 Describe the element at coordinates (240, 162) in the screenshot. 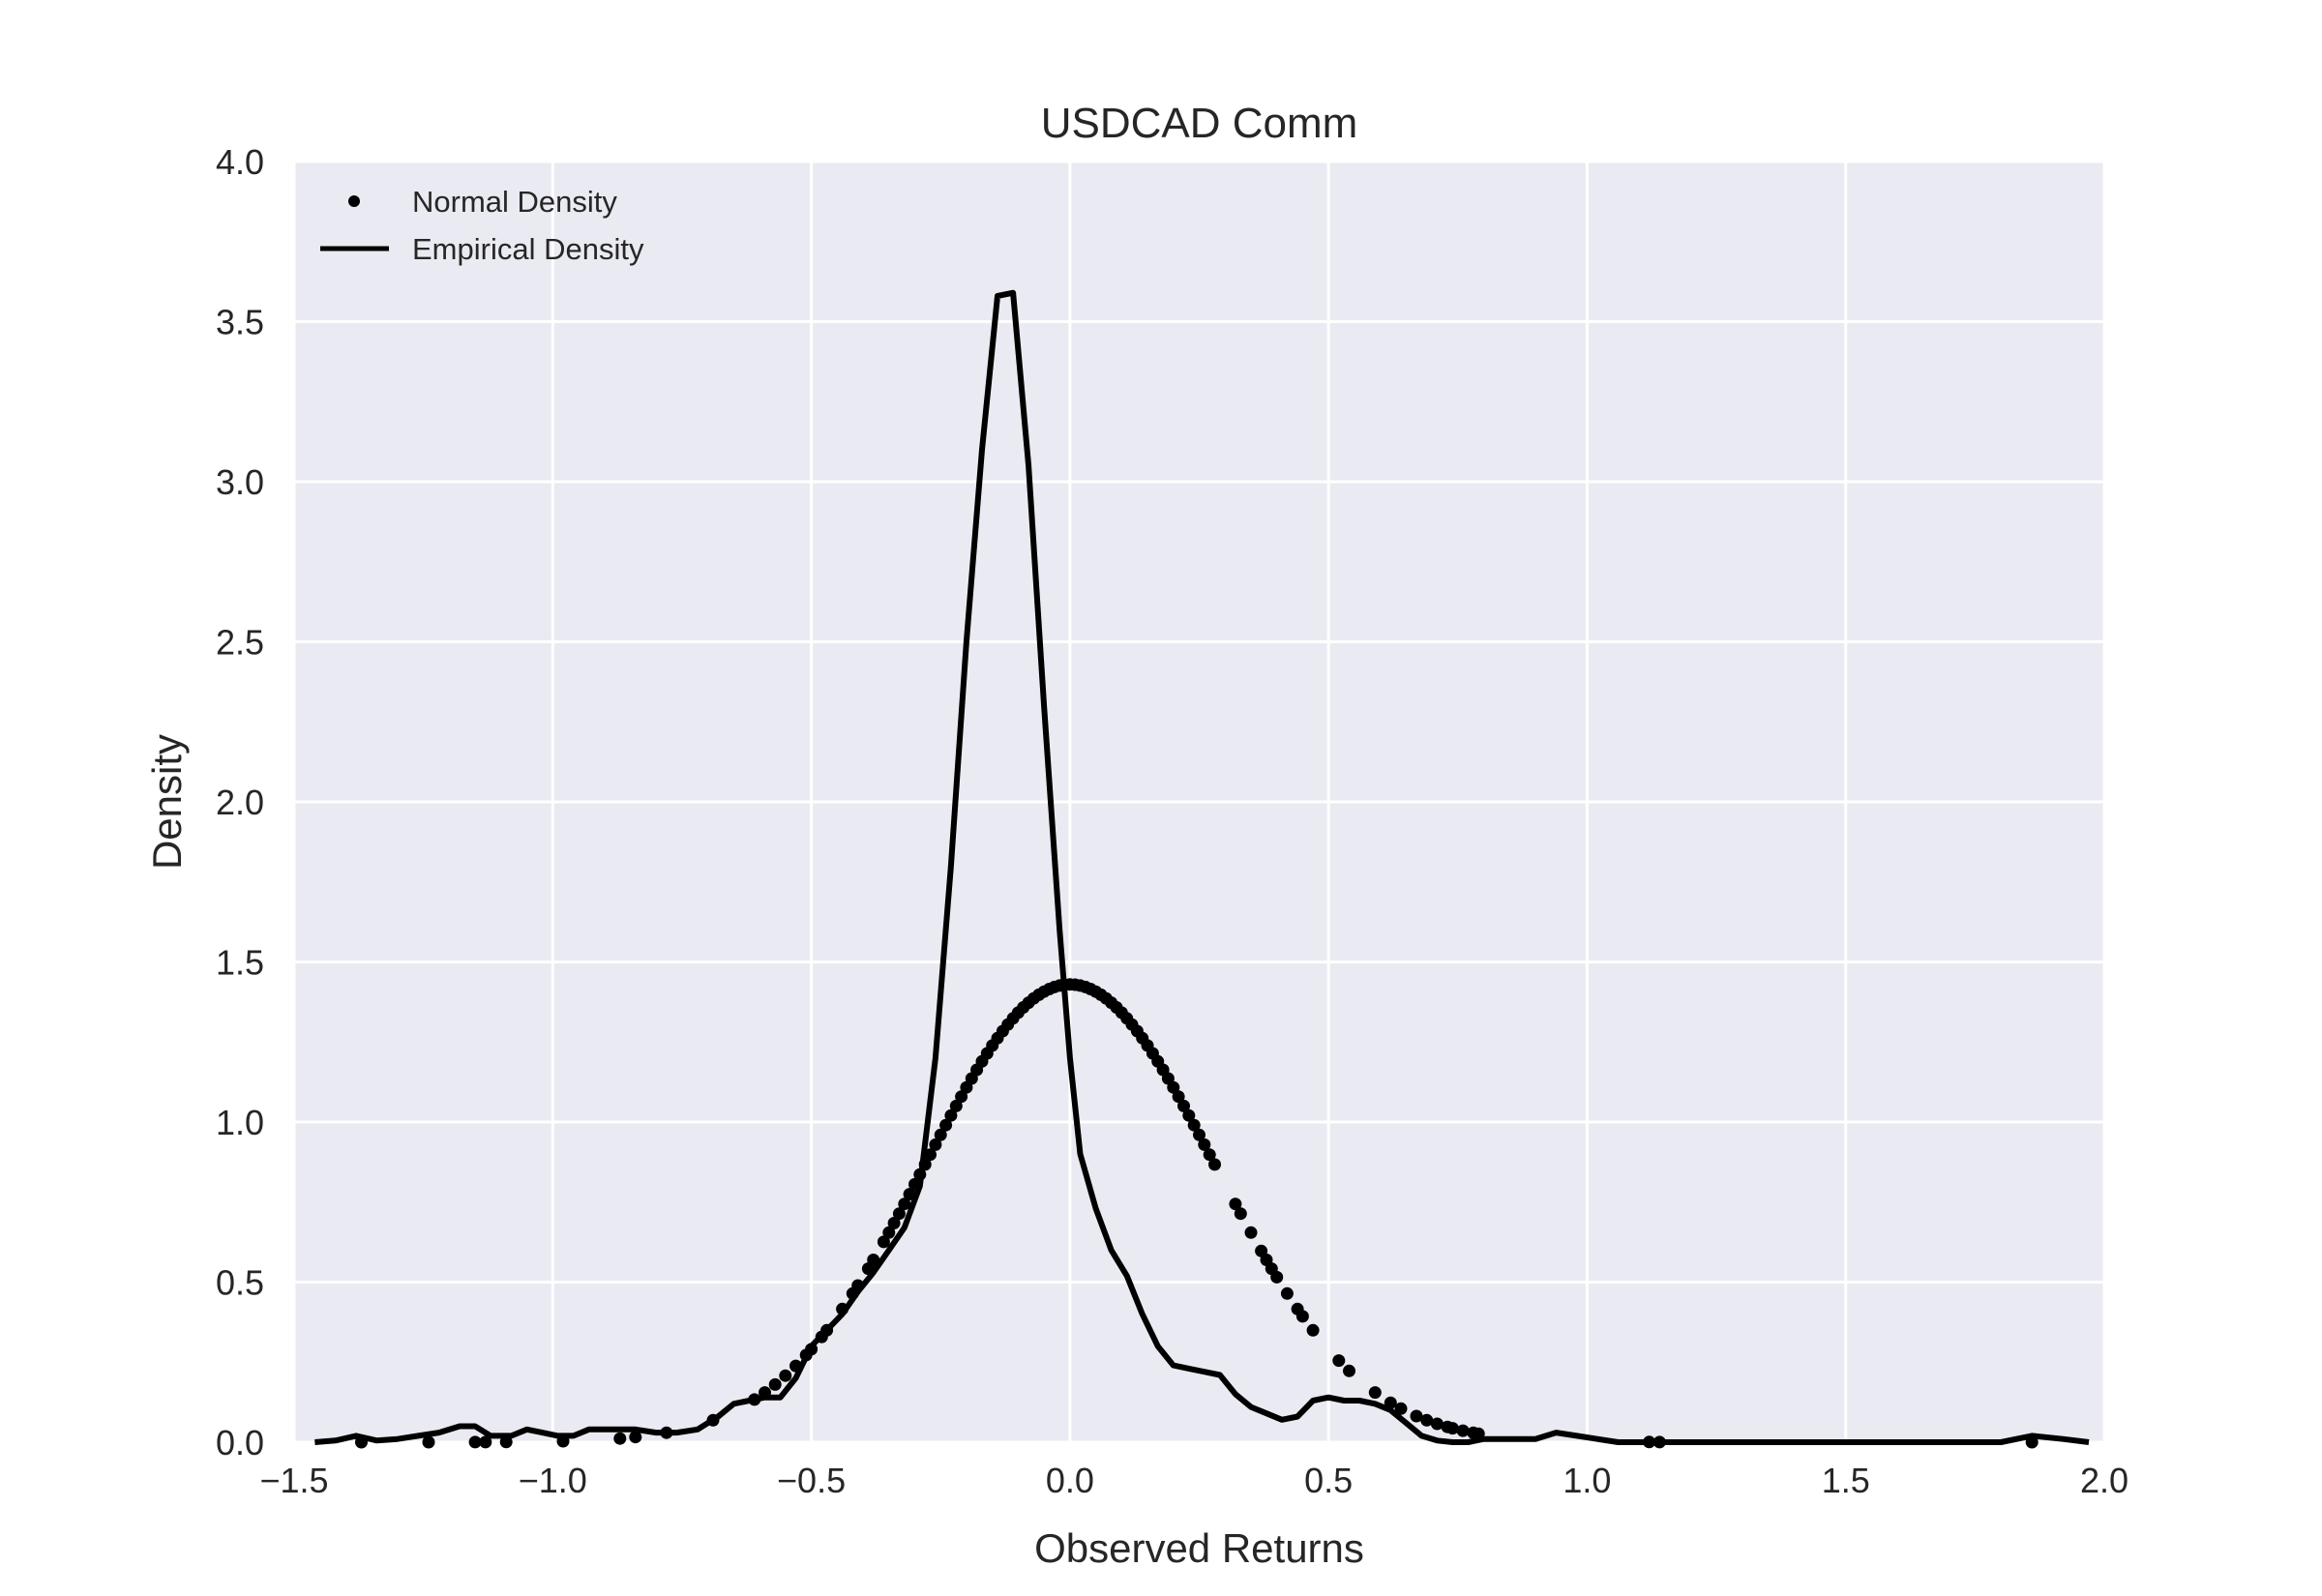

I see `y-tick-label: 4.0` at that location.